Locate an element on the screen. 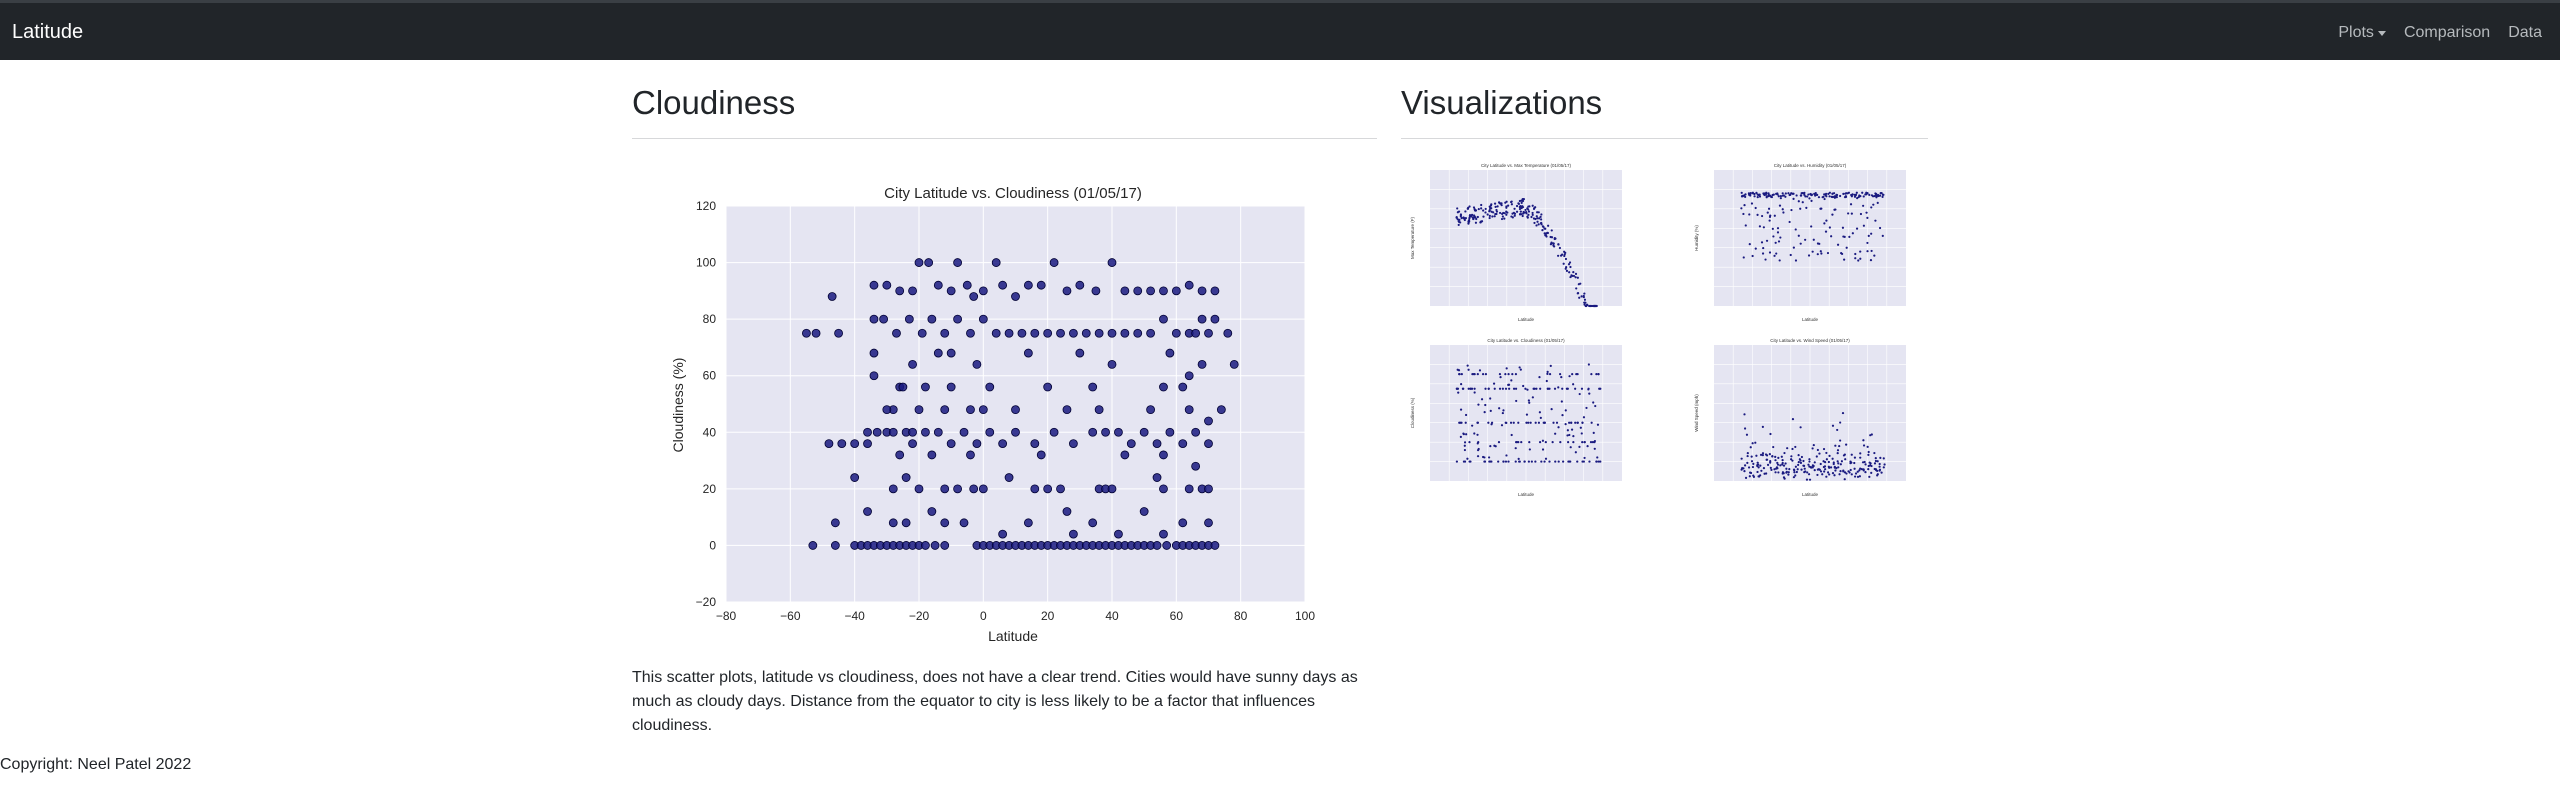 This screenshot has width=2560, height=799. nav-plots-dropdown: Plots is located at coordinates (2362, 33).